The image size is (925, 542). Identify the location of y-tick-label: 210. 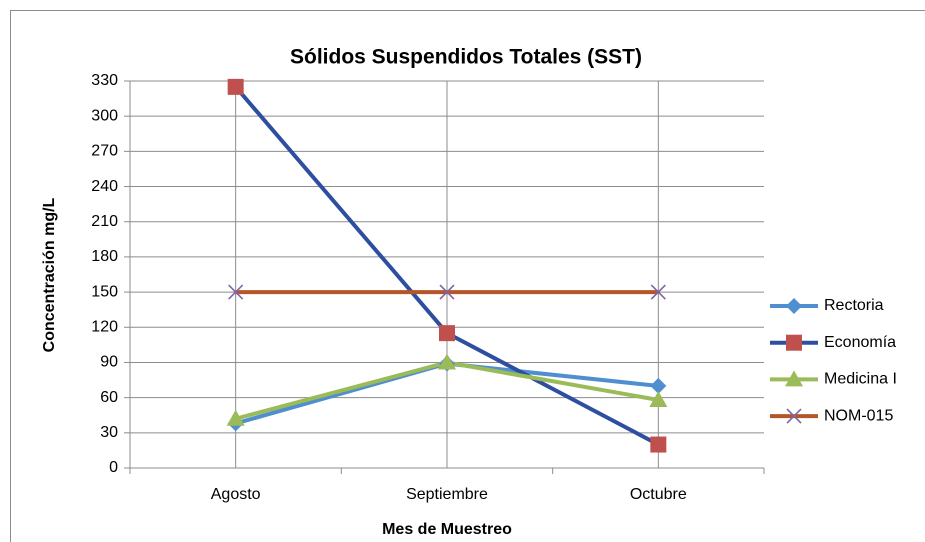
(104, 221).